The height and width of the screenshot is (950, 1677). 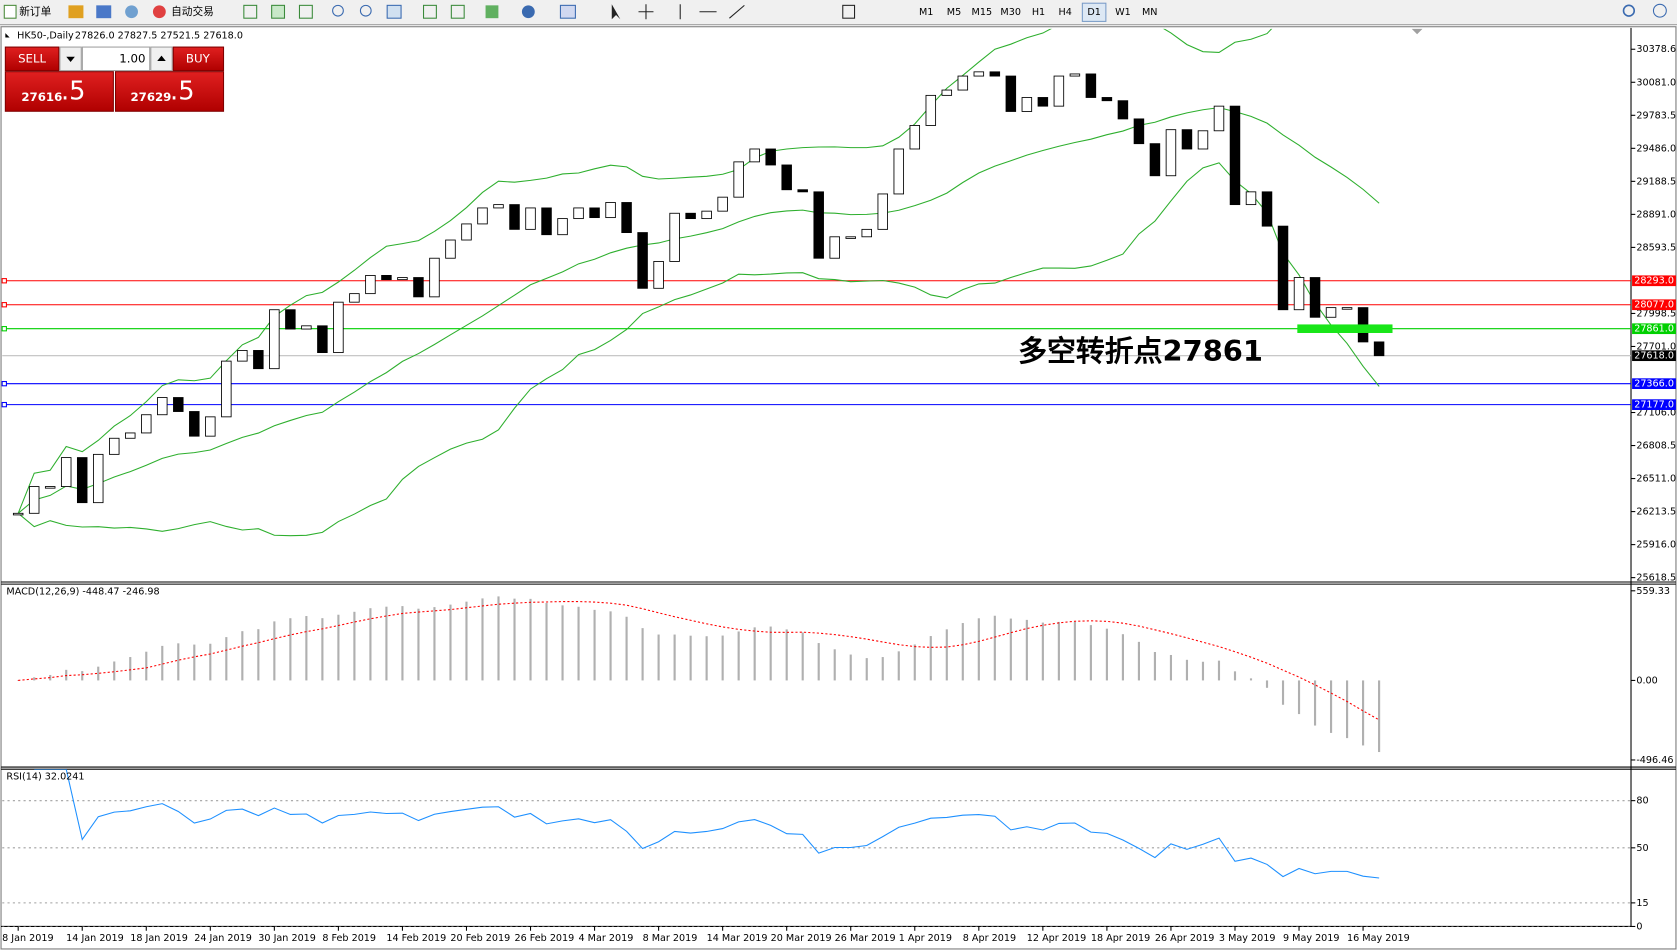 What do you see at coordinates (646, 12) in the screenshot?
I see `crosshair-icon` at bounding box center [646, 12].